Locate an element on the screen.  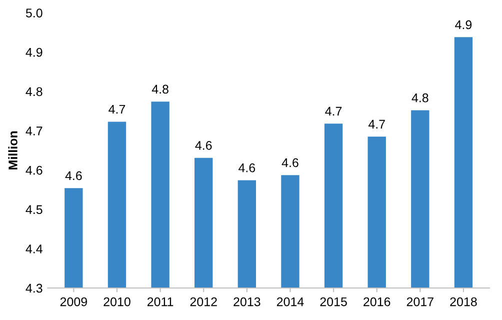
x-tick-label: 2012 is located at coordinates (203, 301).